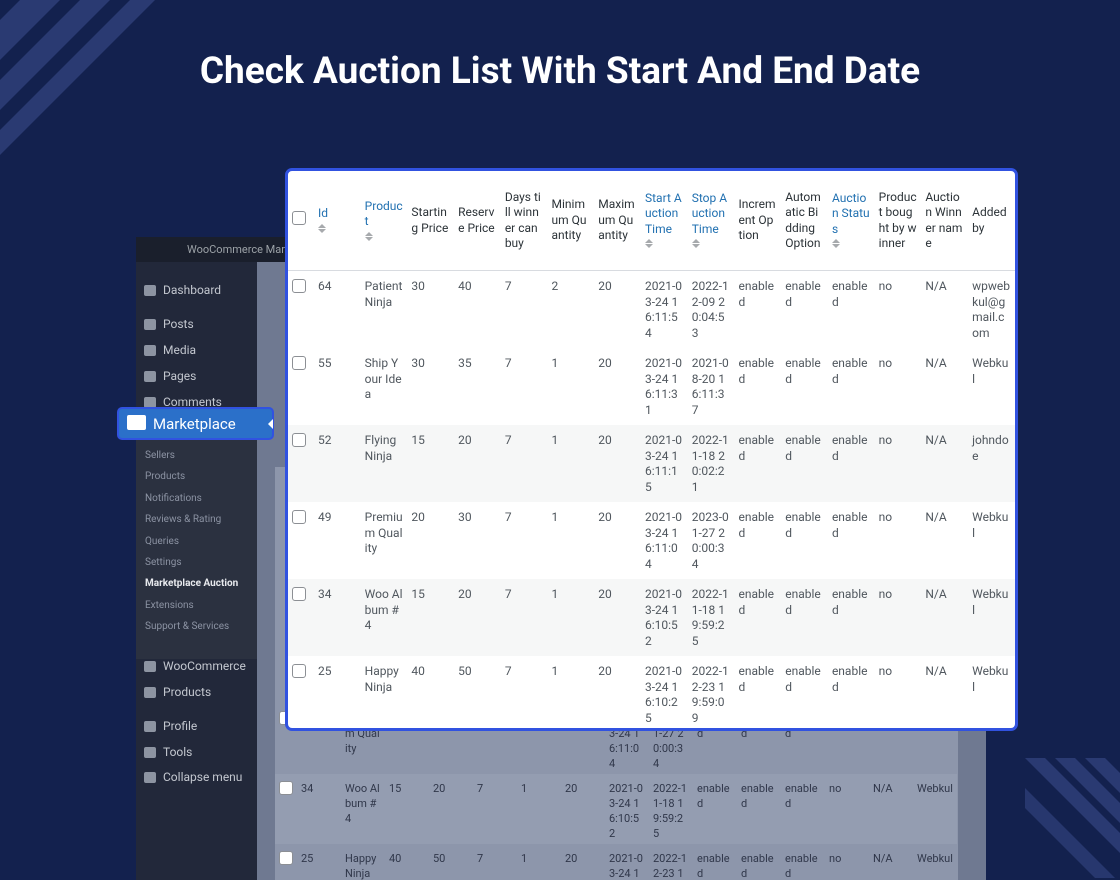 Image resolution: width=1120 pixels, height=880 pixels. Describe the element at coordinates (163, 562) in the screenshot. I see `submenu-item: Settings` at that location.